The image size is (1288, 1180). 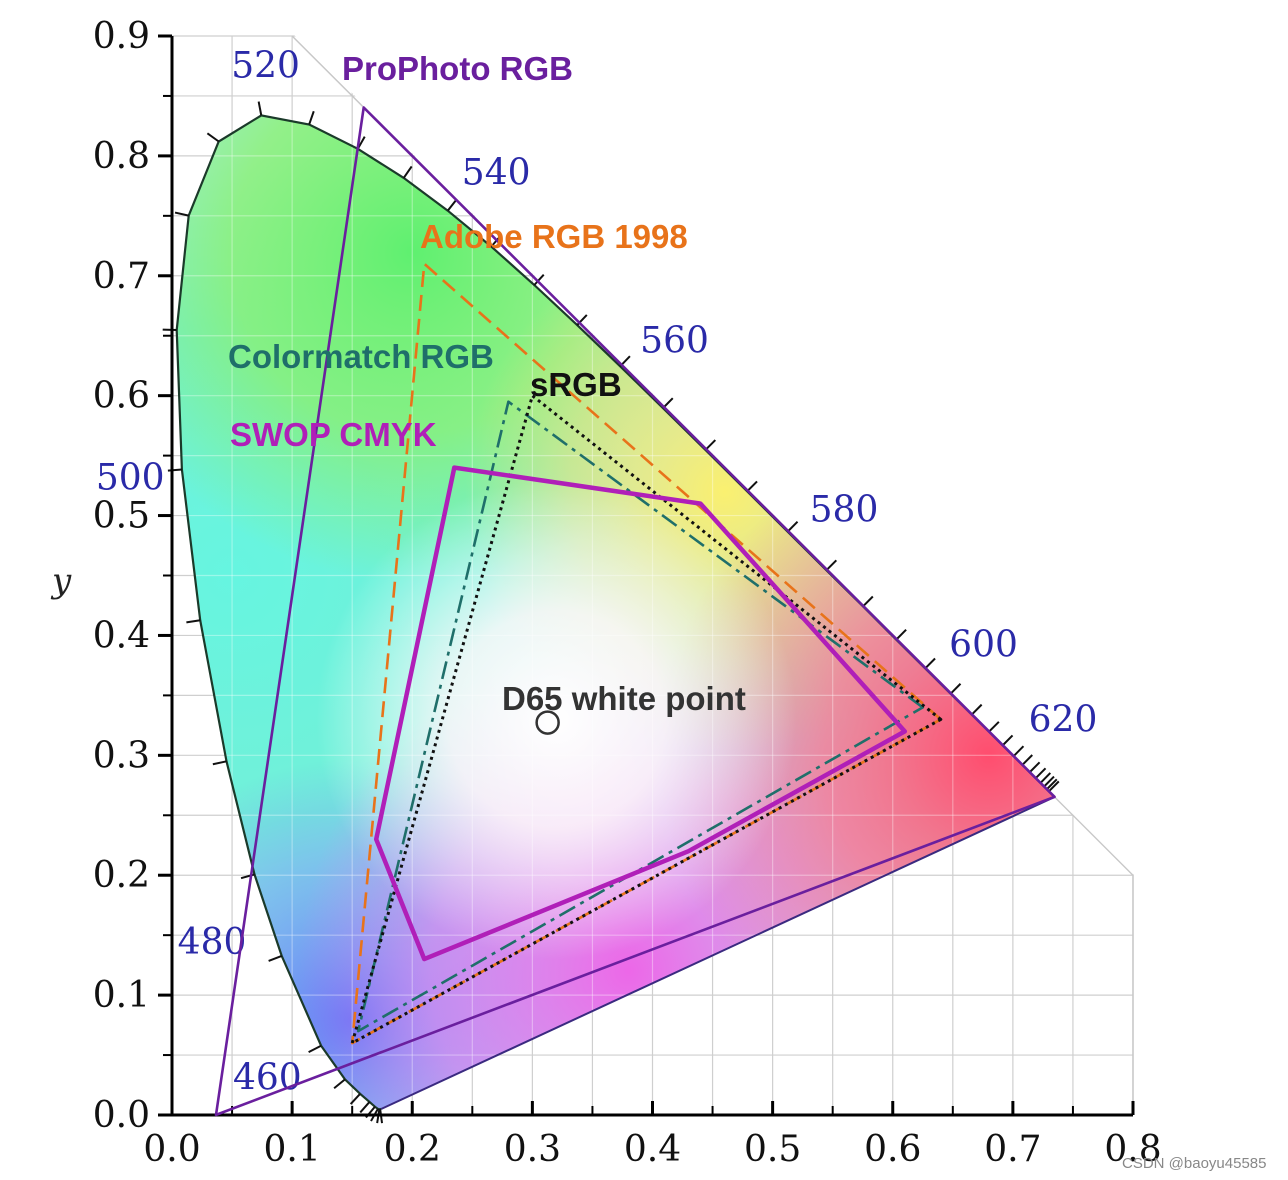 What do you see at coordinates (291, 1149) in the screenshot?
I see `x-tick-label: 0.1` at bounding box center [291, 1149].